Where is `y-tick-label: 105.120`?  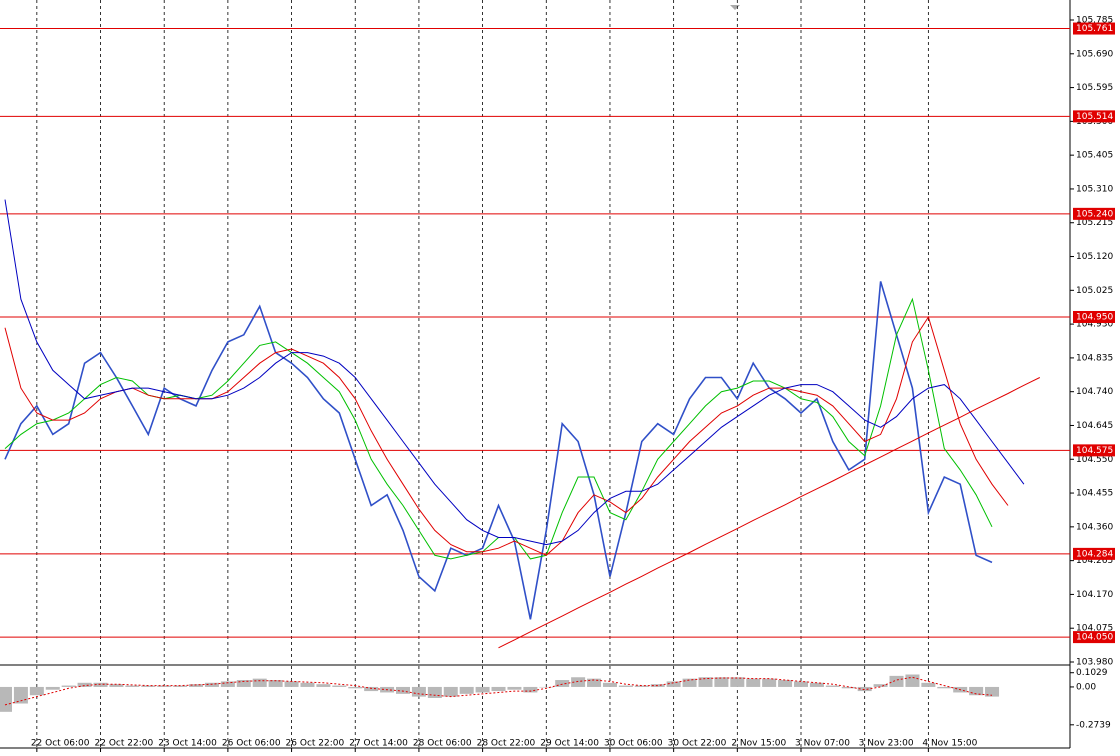 y-tick-label: 105.120 is located at coordinates (1094, 257).